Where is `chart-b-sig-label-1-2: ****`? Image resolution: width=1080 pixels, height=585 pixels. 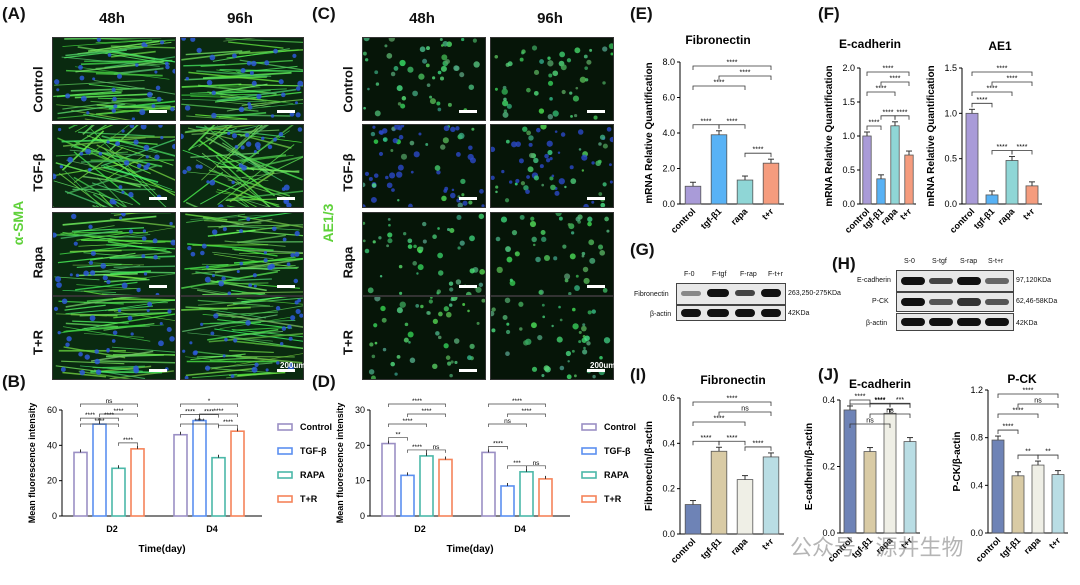
chart-b-sig-label-1-2: **** is located at coordinates (199, 421).